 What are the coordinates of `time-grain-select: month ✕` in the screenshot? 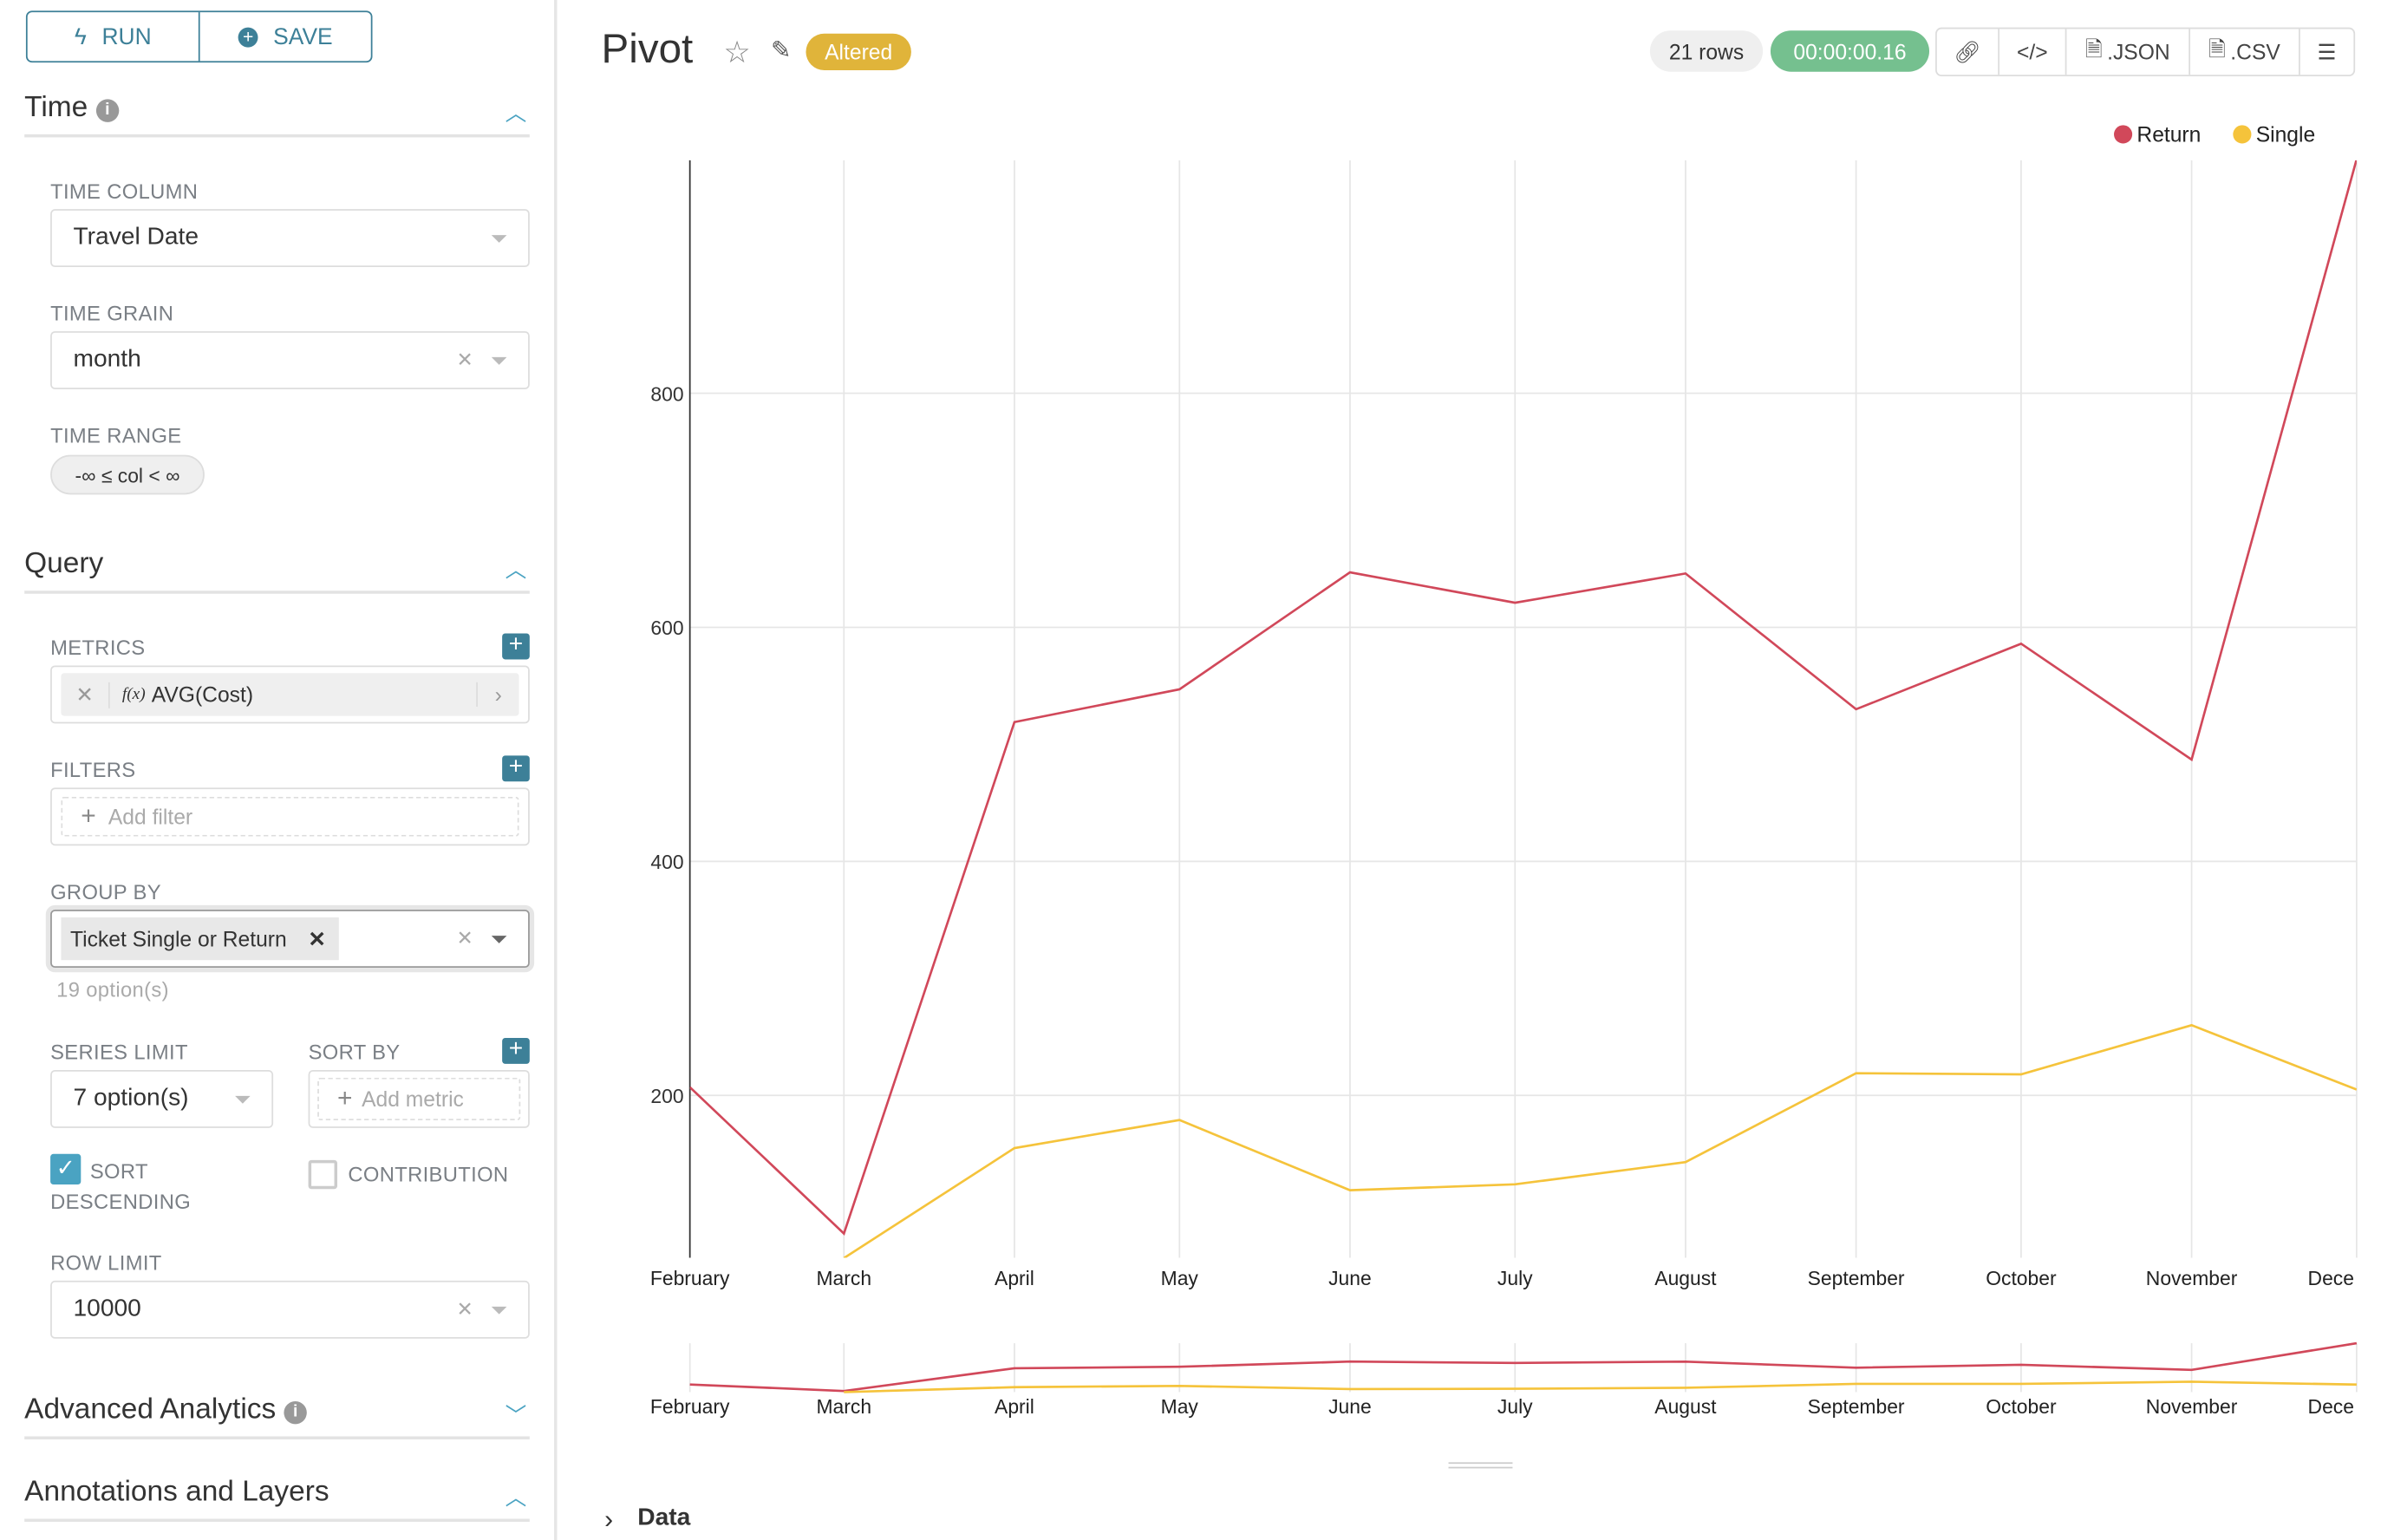 It's located at (290, 359).